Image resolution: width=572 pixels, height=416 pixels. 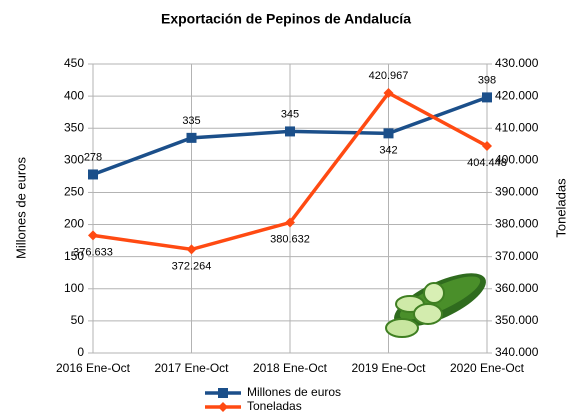 I want to click on legend-label: Toneladas, so click(x=274, y=406).